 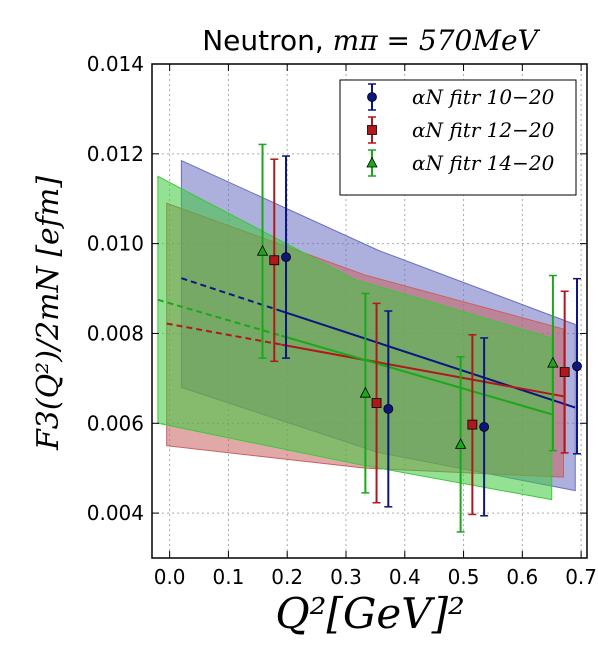 I want to click on y-axis-label: F3(Q²)/2mN [efm], so click(x=48, y=313).